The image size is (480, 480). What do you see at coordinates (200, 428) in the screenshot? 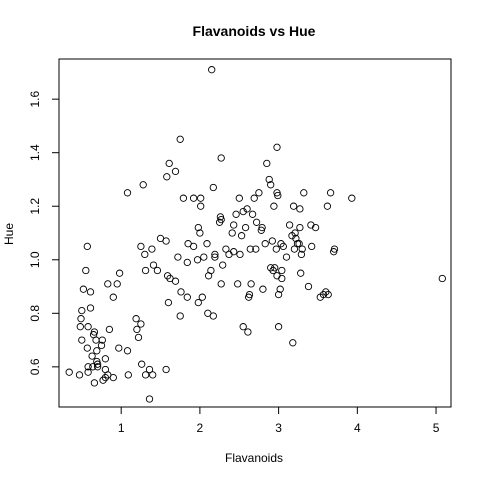
I see `x-tick-label: 2` at bounding box center [200, 428].